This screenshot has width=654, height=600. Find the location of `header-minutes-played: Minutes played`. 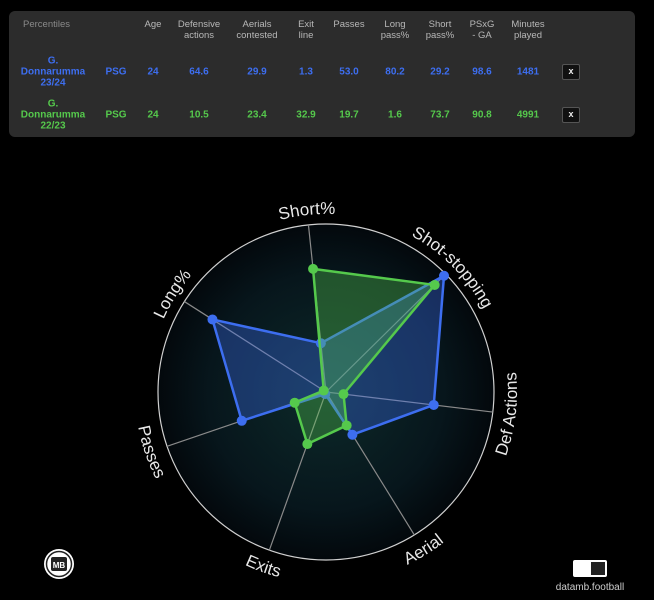

header-minutes-played: Minutes played is located at coordinates (528, 30).